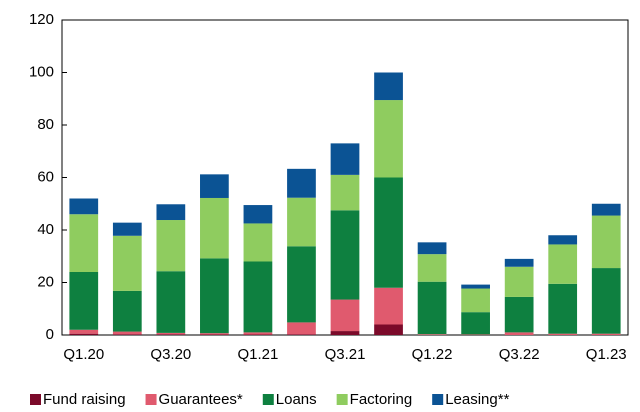  I want to click on y-tick-label: 80, so click(45, 124).